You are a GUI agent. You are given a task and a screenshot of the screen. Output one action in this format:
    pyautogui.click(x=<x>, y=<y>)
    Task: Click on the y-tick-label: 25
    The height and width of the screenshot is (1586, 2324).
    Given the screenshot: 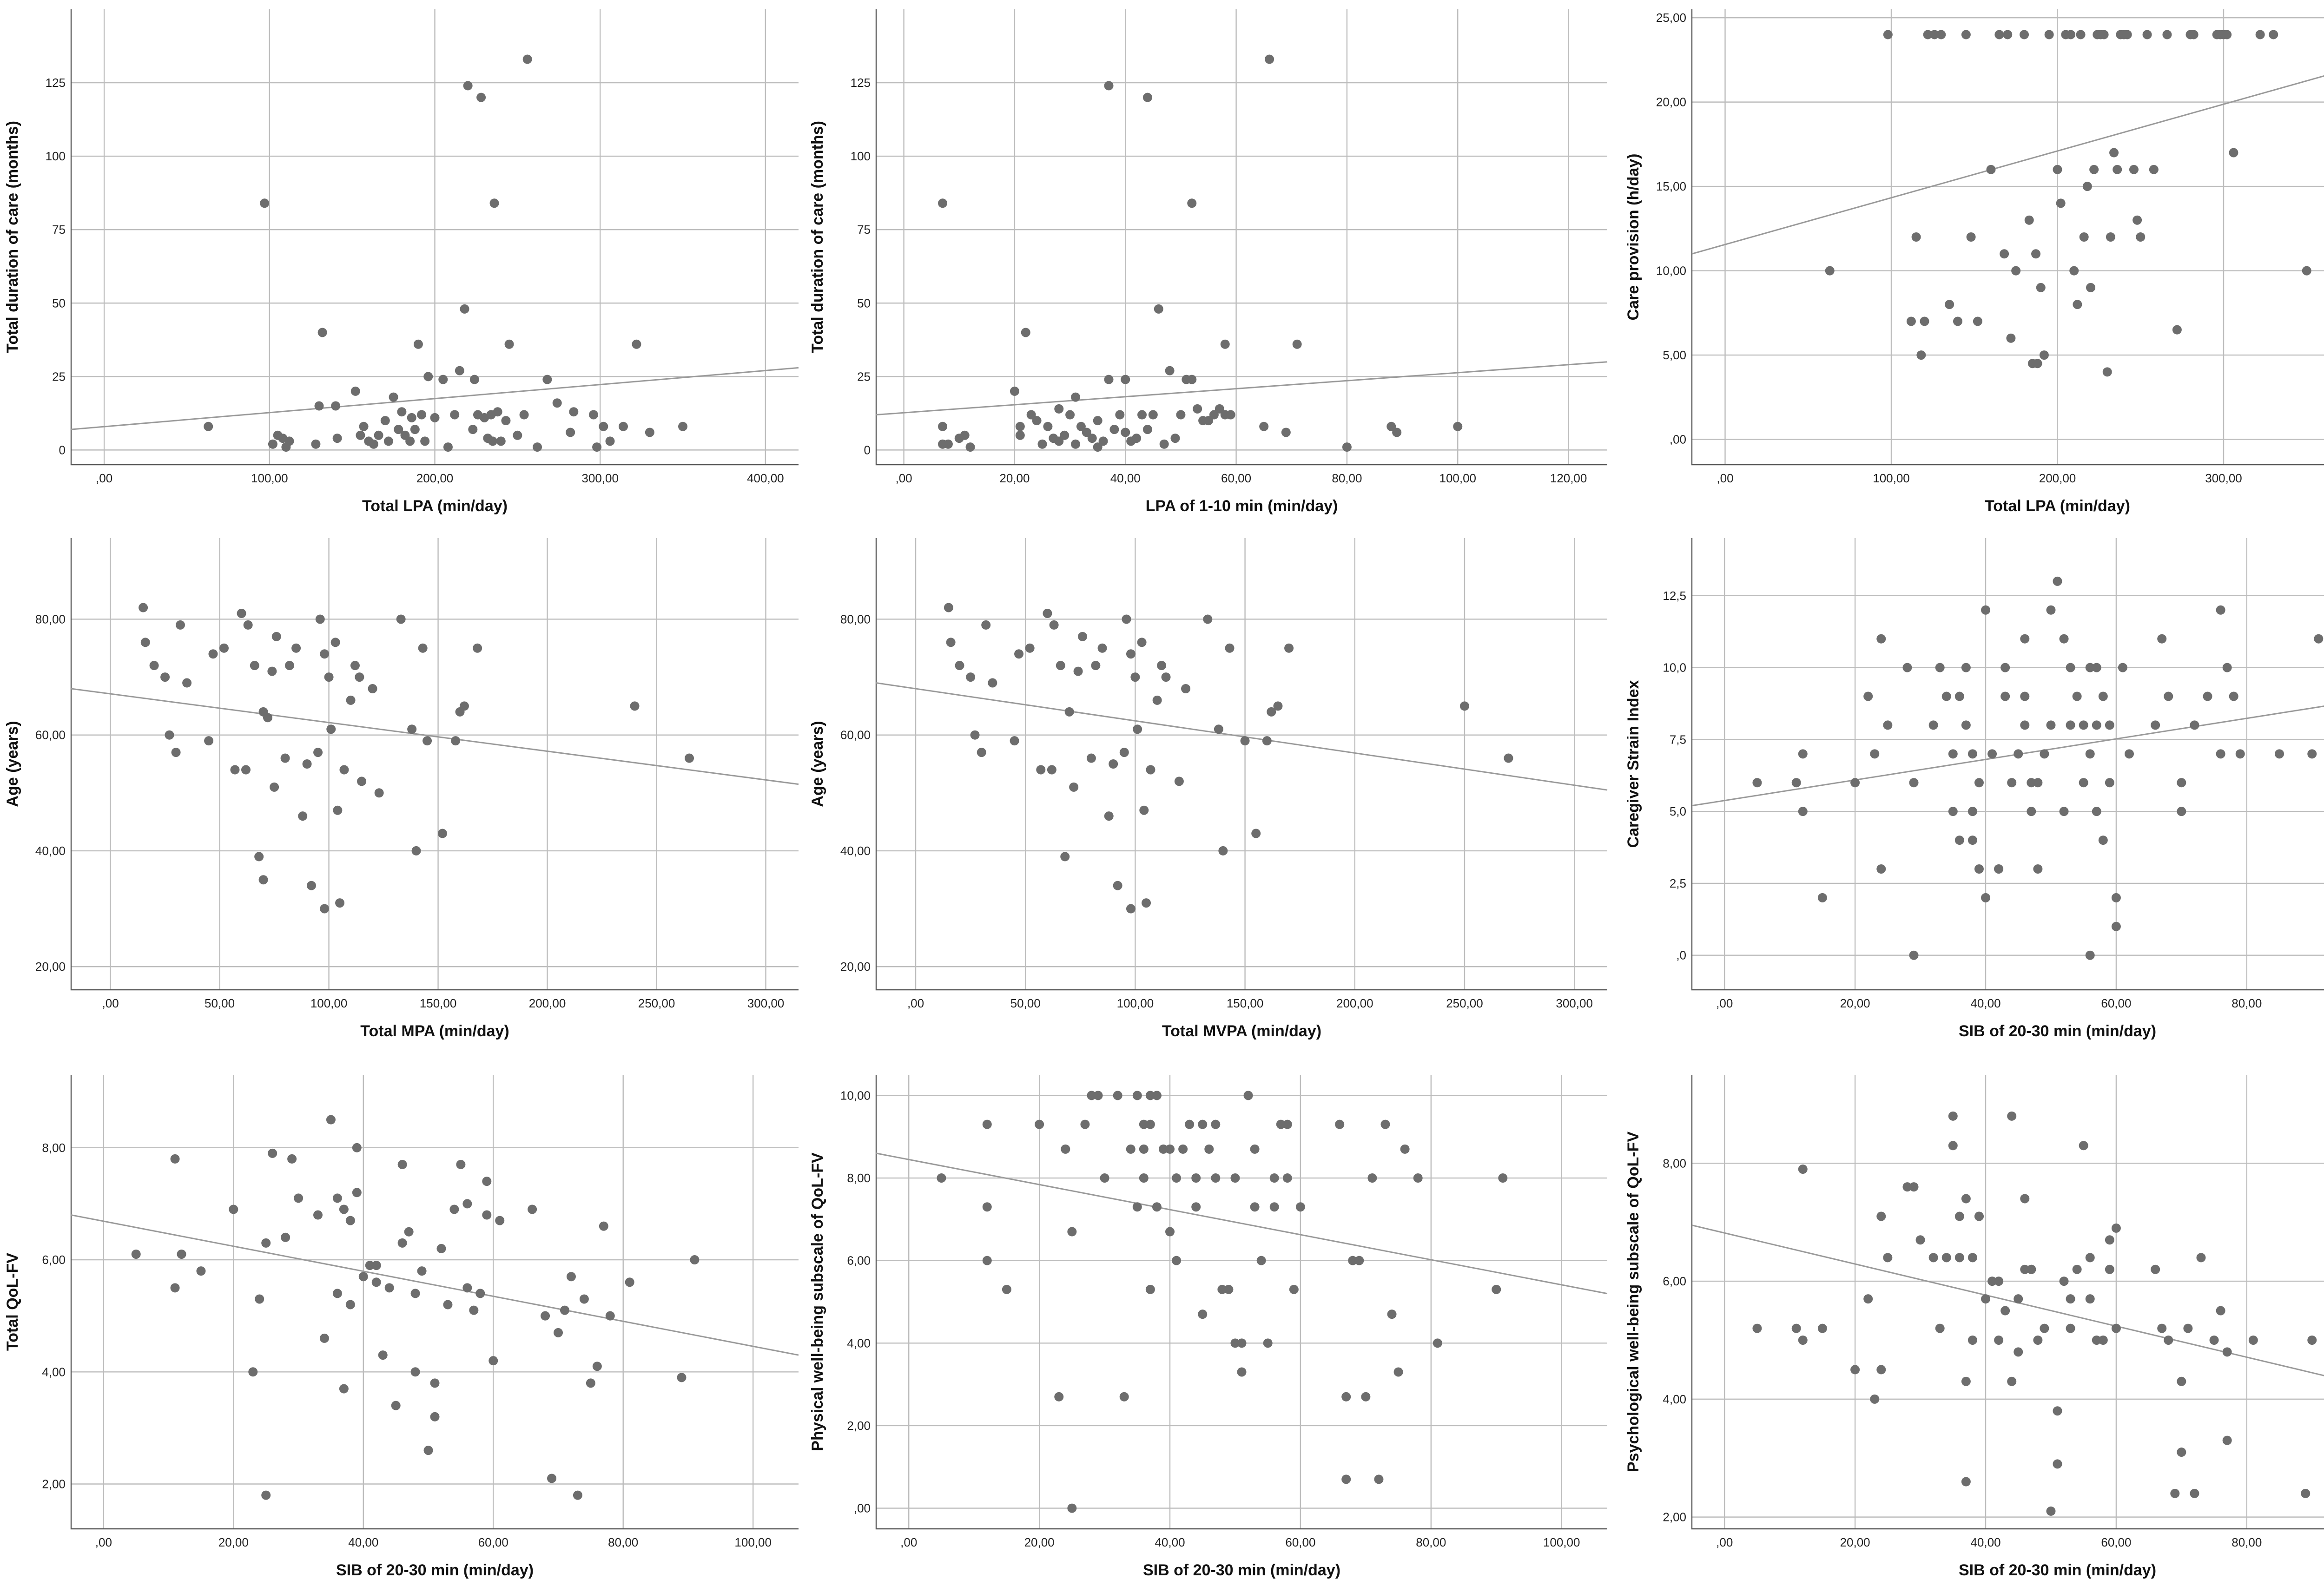 What is the action you would take?
    pyautogui.click(x=59, y=376)
    